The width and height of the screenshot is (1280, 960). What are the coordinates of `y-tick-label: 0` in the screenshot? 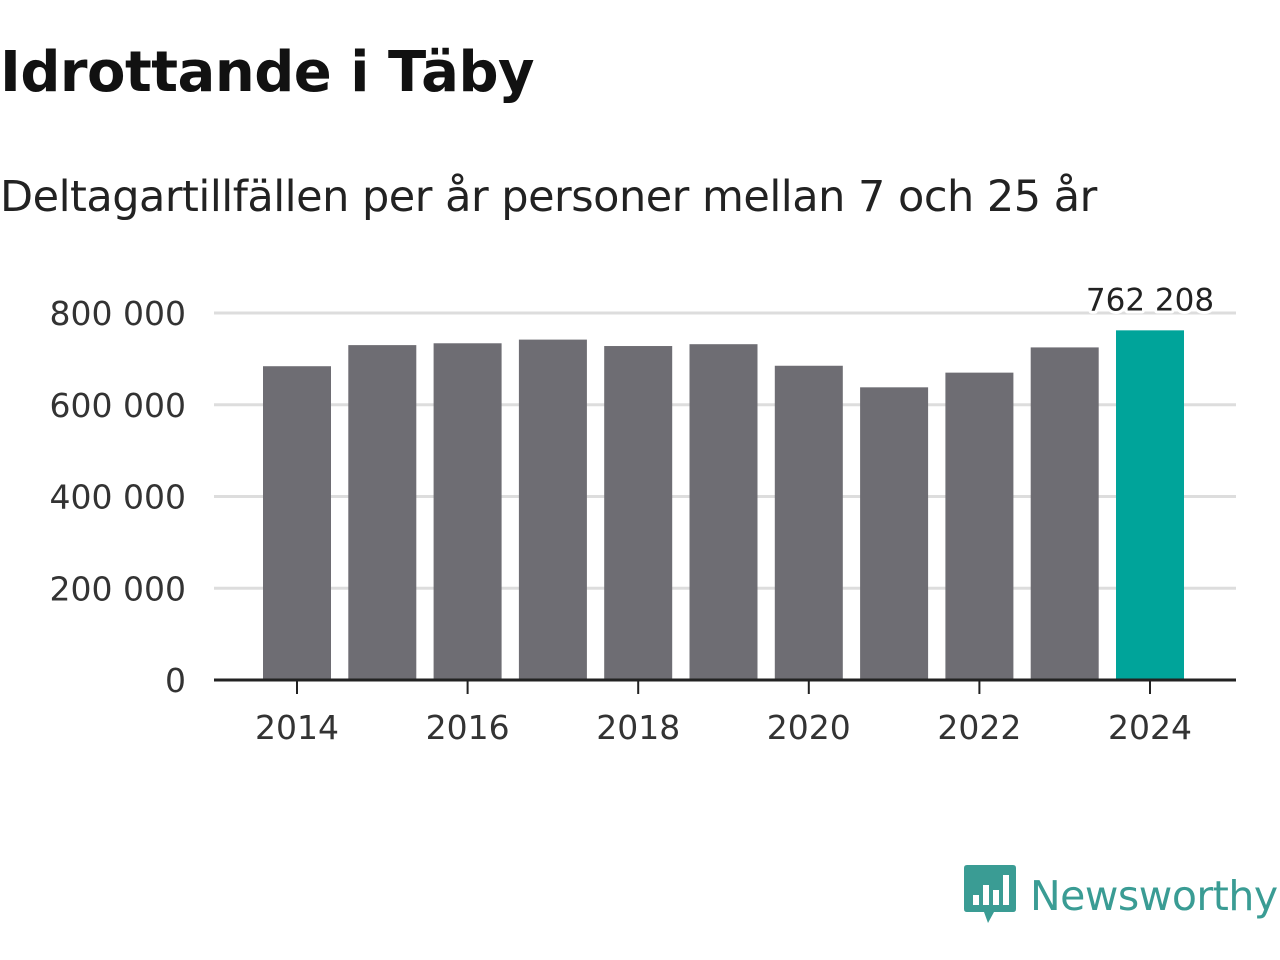 It's located at (175, 680).